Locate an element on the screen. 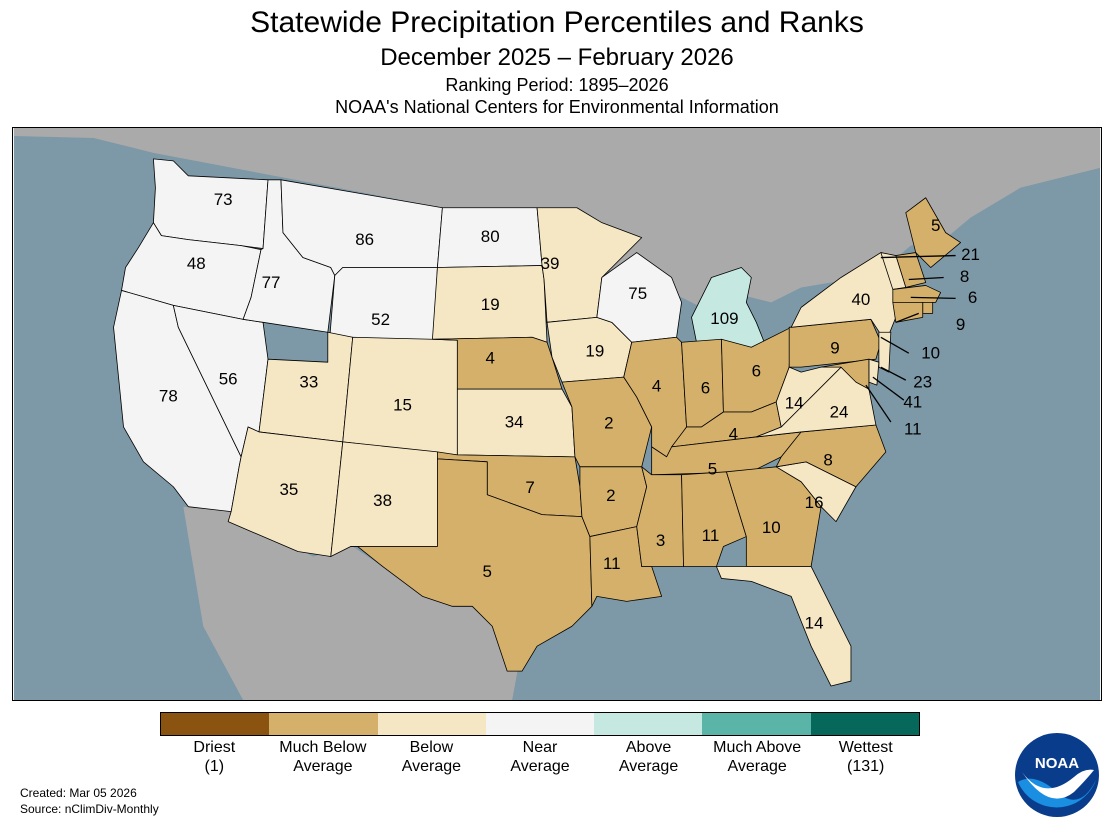 This screenshot has height=831, width=1114. noaa-logo-text: NOAA is located at coordinates (1057, 763).